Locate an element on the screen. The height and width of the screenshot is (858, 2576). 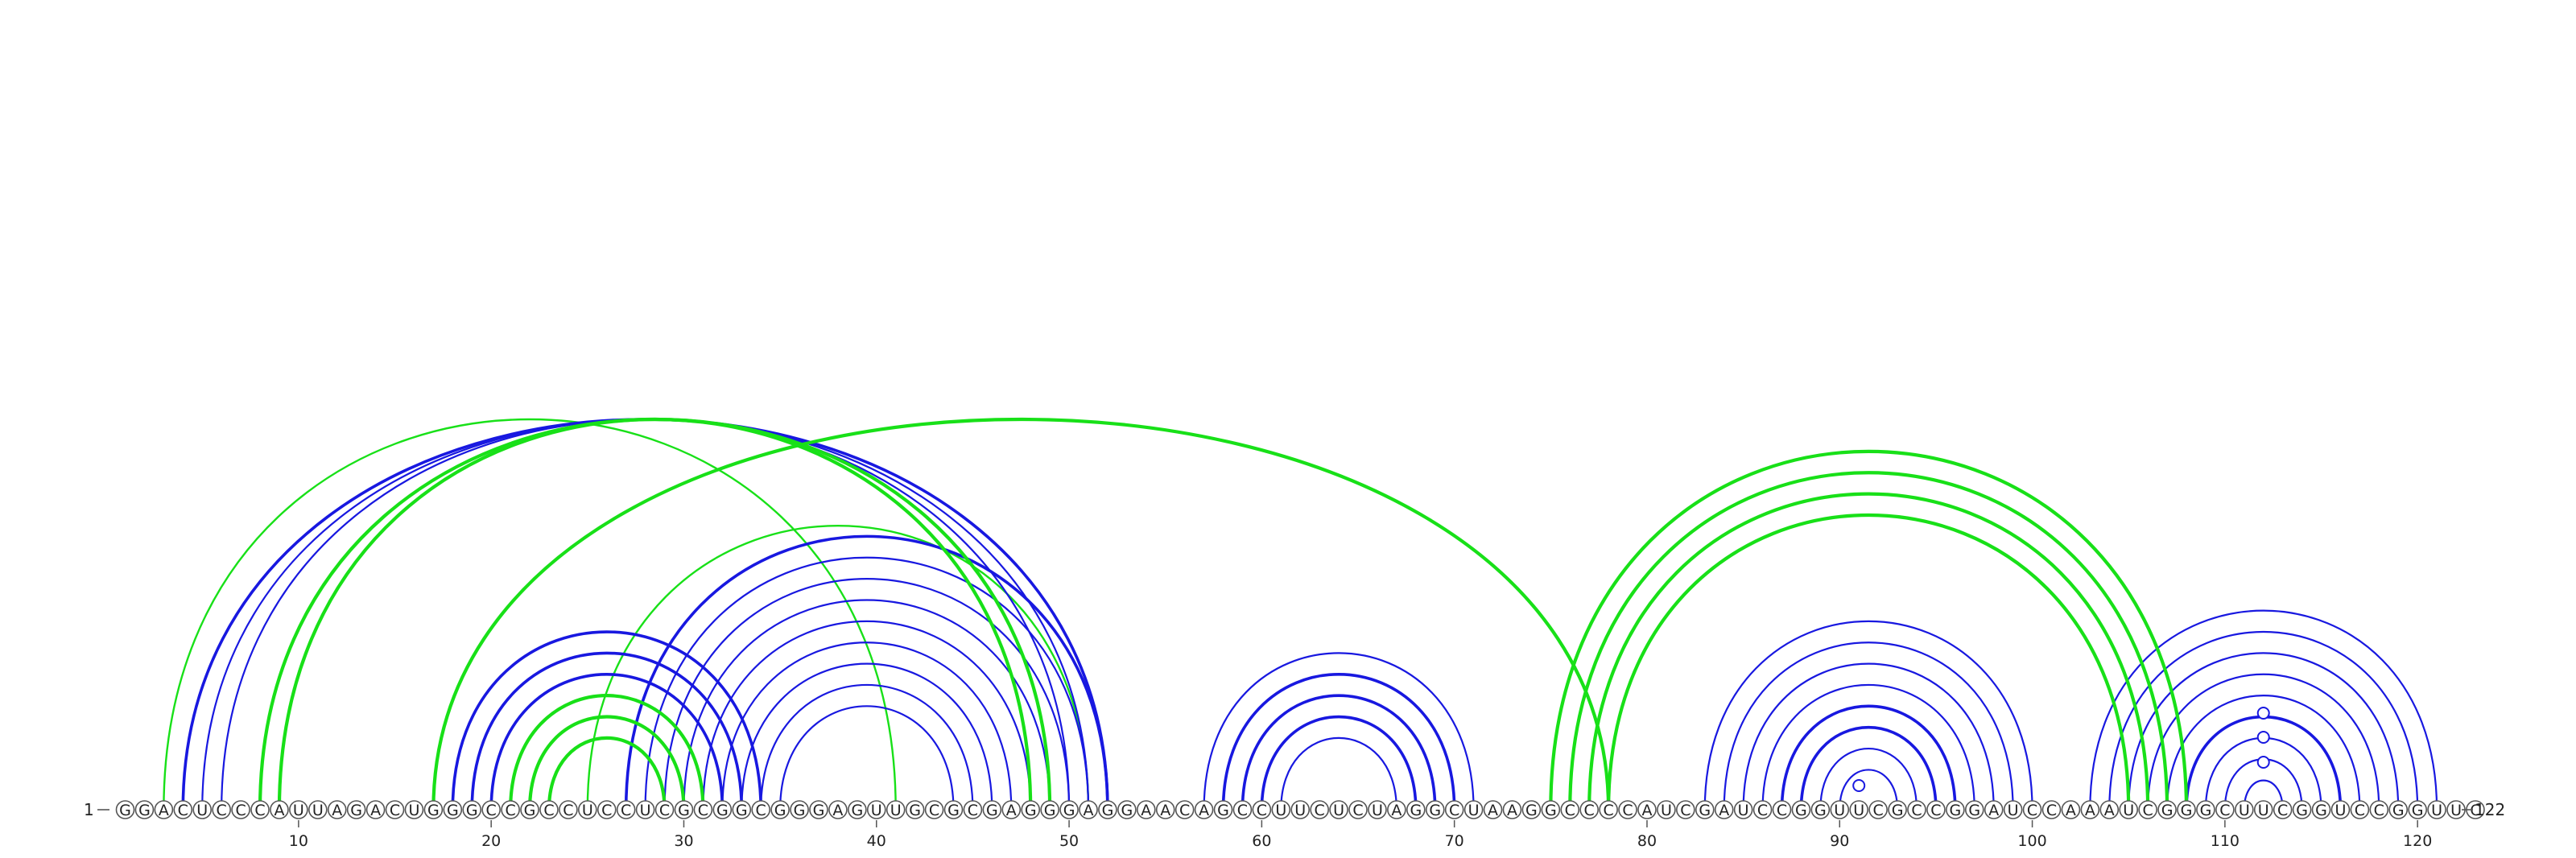
position-label: 60 is located at coordinates (1261, 841).